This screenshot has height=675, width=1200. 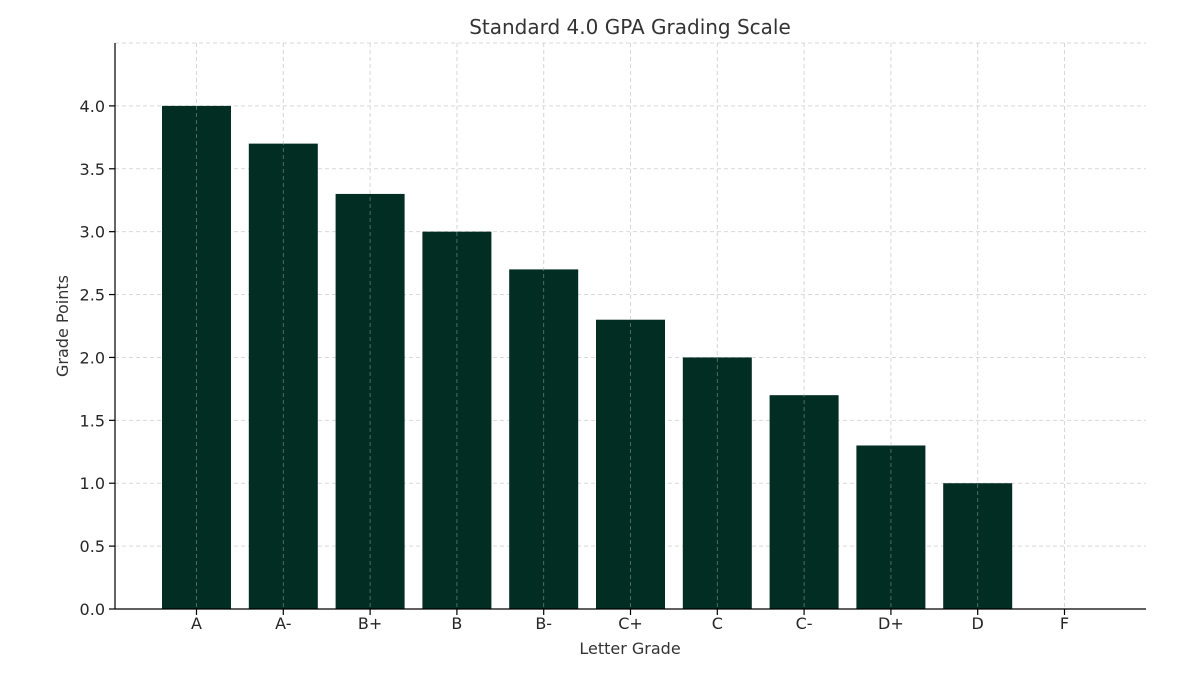 What do you see at coordinates (196, 623) in the screenshot?
I see `x-tick-label: A` at bounding box center [196, 623].